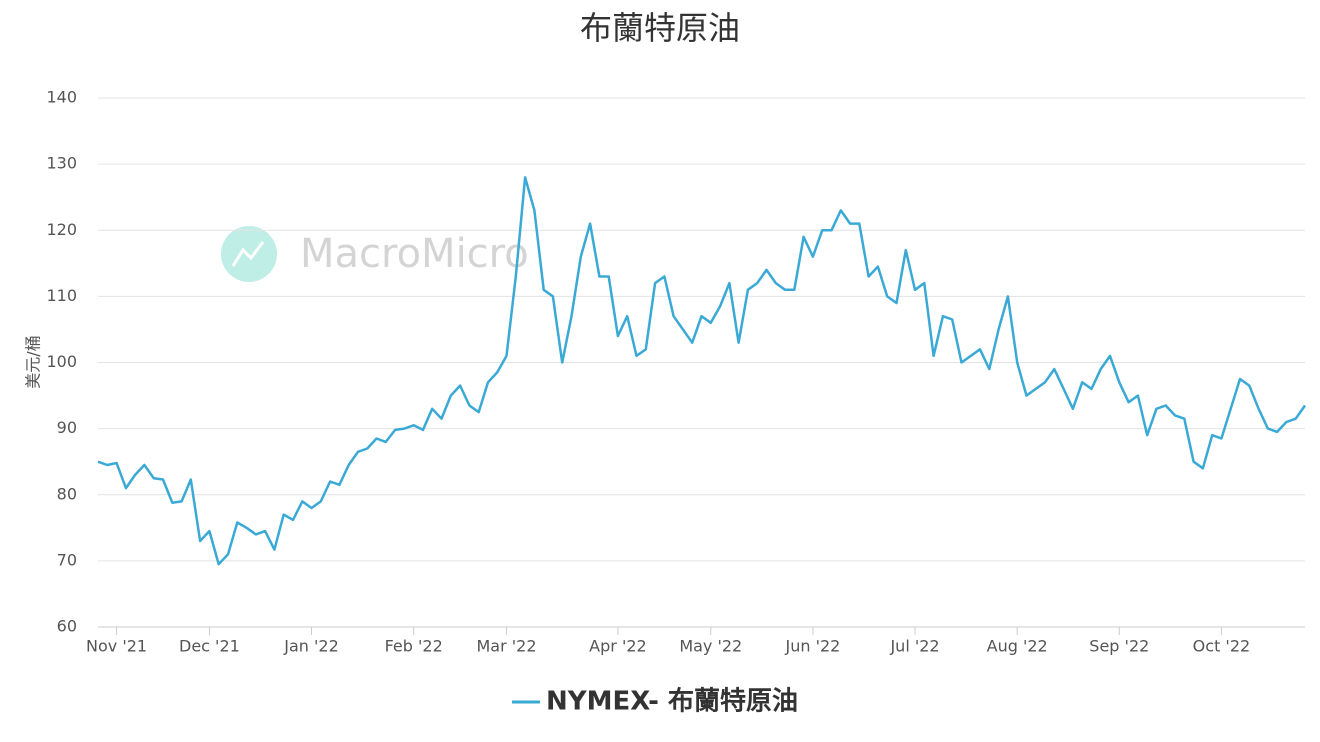 The height and width of the screenshot is (742, 1320). What do you see at coordinates (61, 361) in the screenshot?
I see `y-tick-label: 100` at bounding box center [61, 361].